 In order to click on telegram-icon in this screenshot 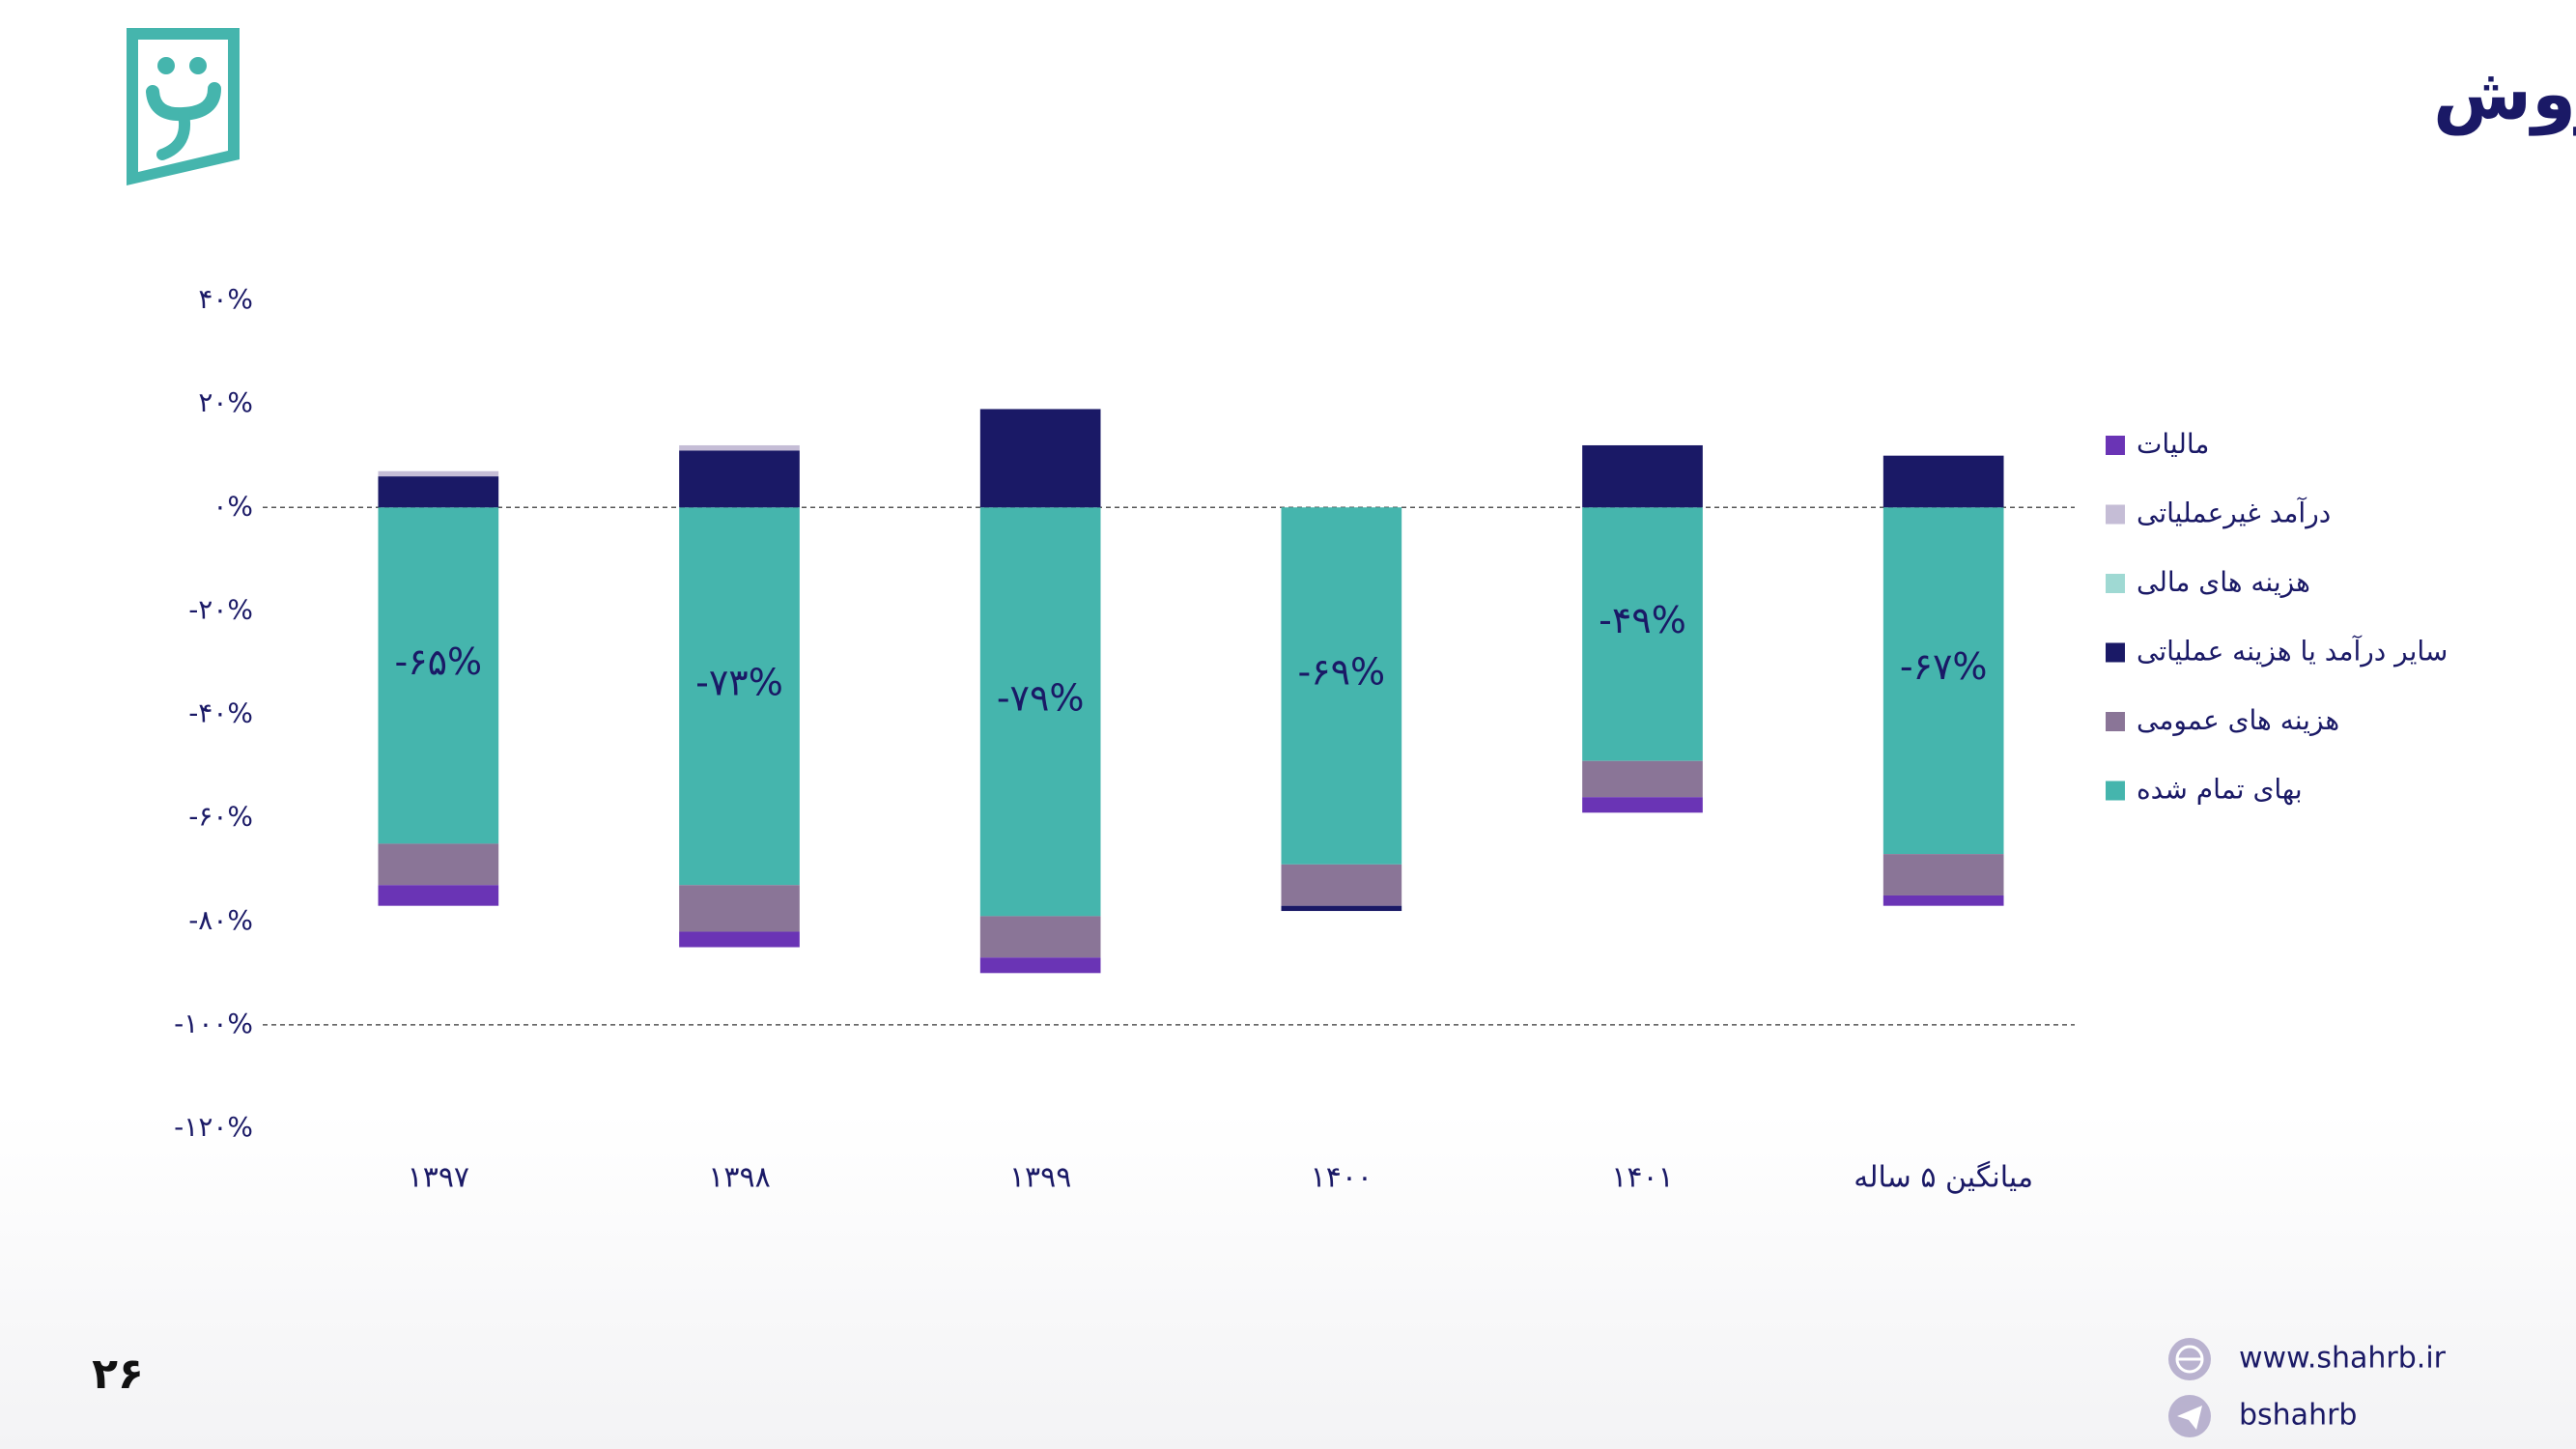, I will do `click(2189, 1416)`.